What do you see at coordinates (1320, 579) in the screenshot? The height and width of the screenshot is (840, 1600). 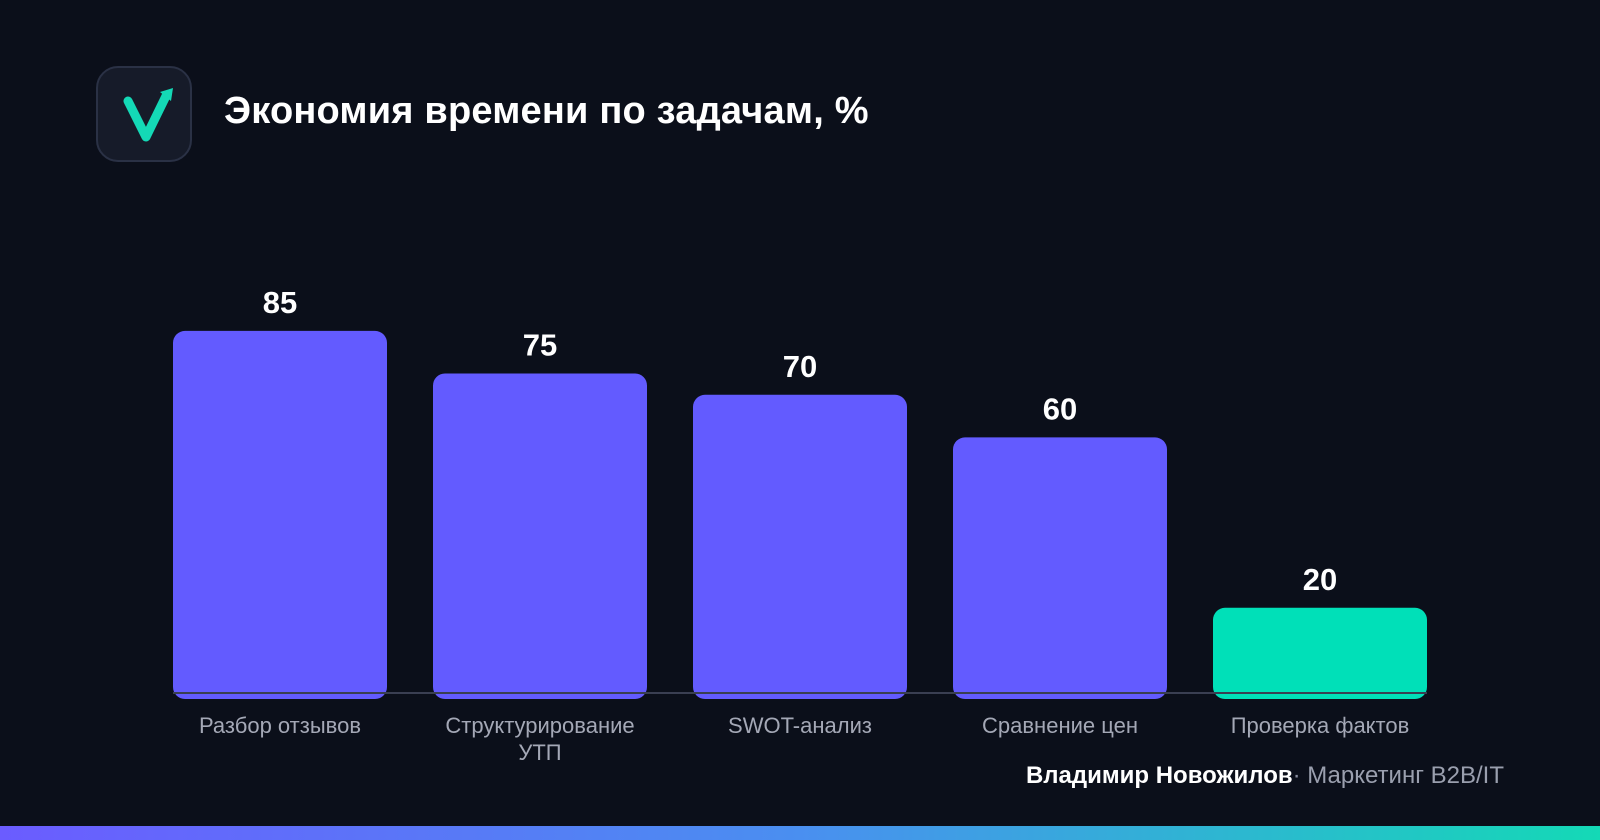 I see `bar-value-label: 20` at bounding box center [1320, 579].